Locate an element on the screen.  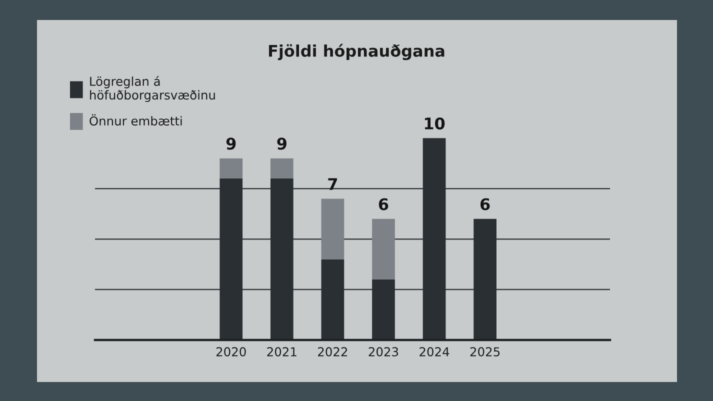
x-tick-label: 2022 is located at coordinates (333, 351).